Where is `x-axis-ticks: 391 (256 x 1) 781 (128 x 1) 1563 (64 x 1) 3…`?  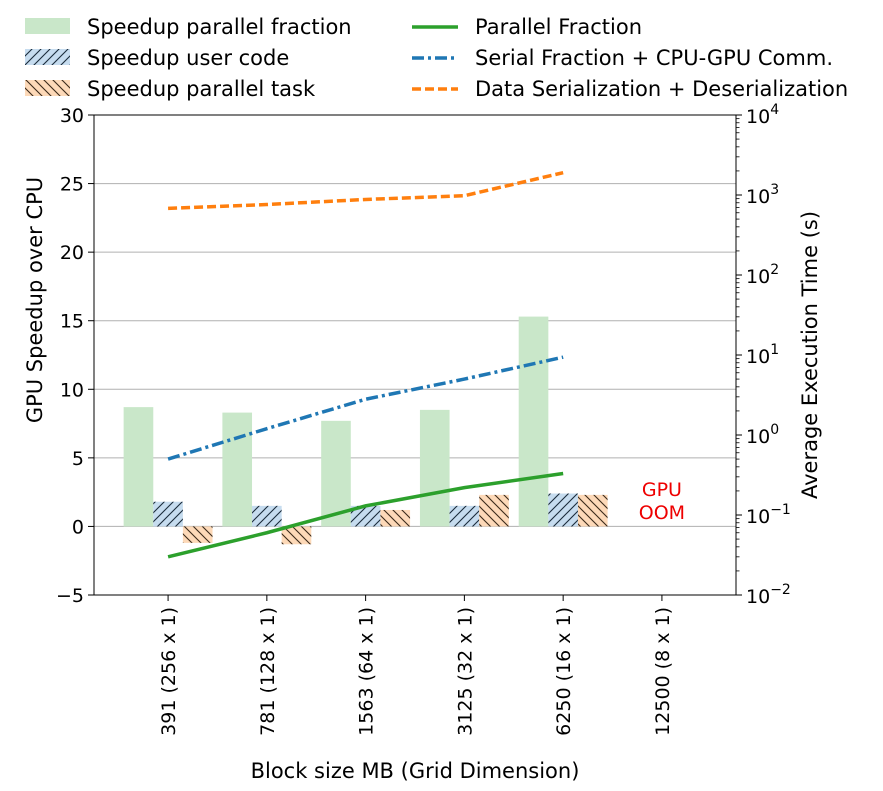 x-axis-ticks: 391 (256 x 1) 781 (128 x 1) 1563 (64 x 1) 3… is located at coordinates (416, 665).